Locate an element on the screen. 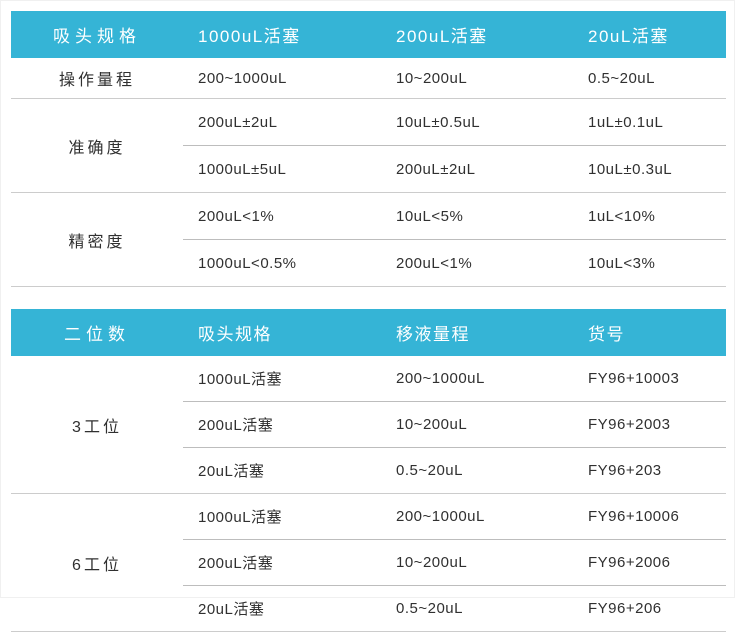 Image resolution: width=735 pixels, height=642 pixels. cell-part-number: FY96+10006 is located at coordinates (649, 516).